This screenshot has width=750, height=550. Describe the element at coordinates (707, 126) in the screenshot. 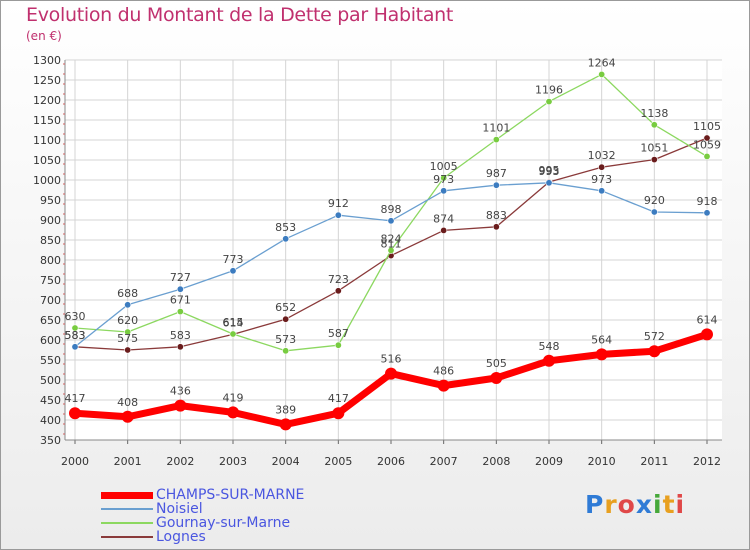

I see `data-label: 1105` at that location.